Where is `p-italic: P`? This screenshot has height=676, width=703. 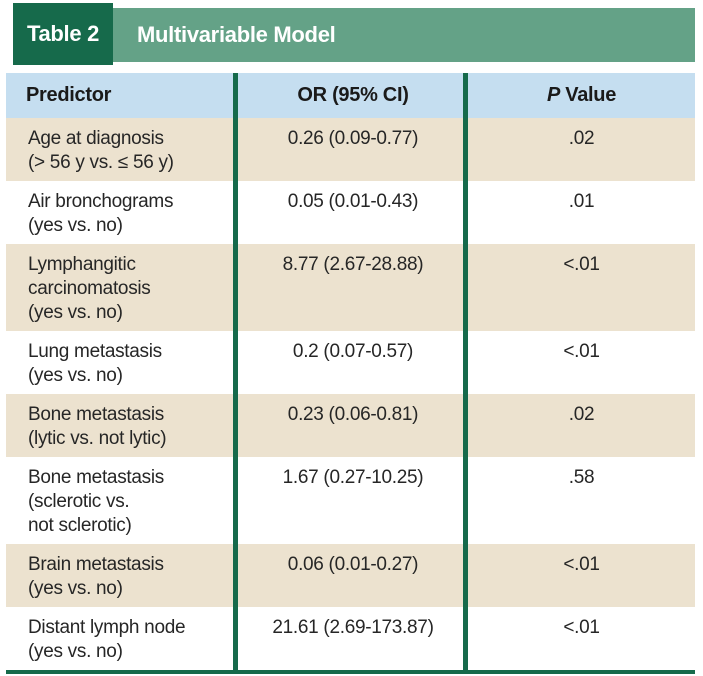
p-italic: P is located at coordinates (553, 95).